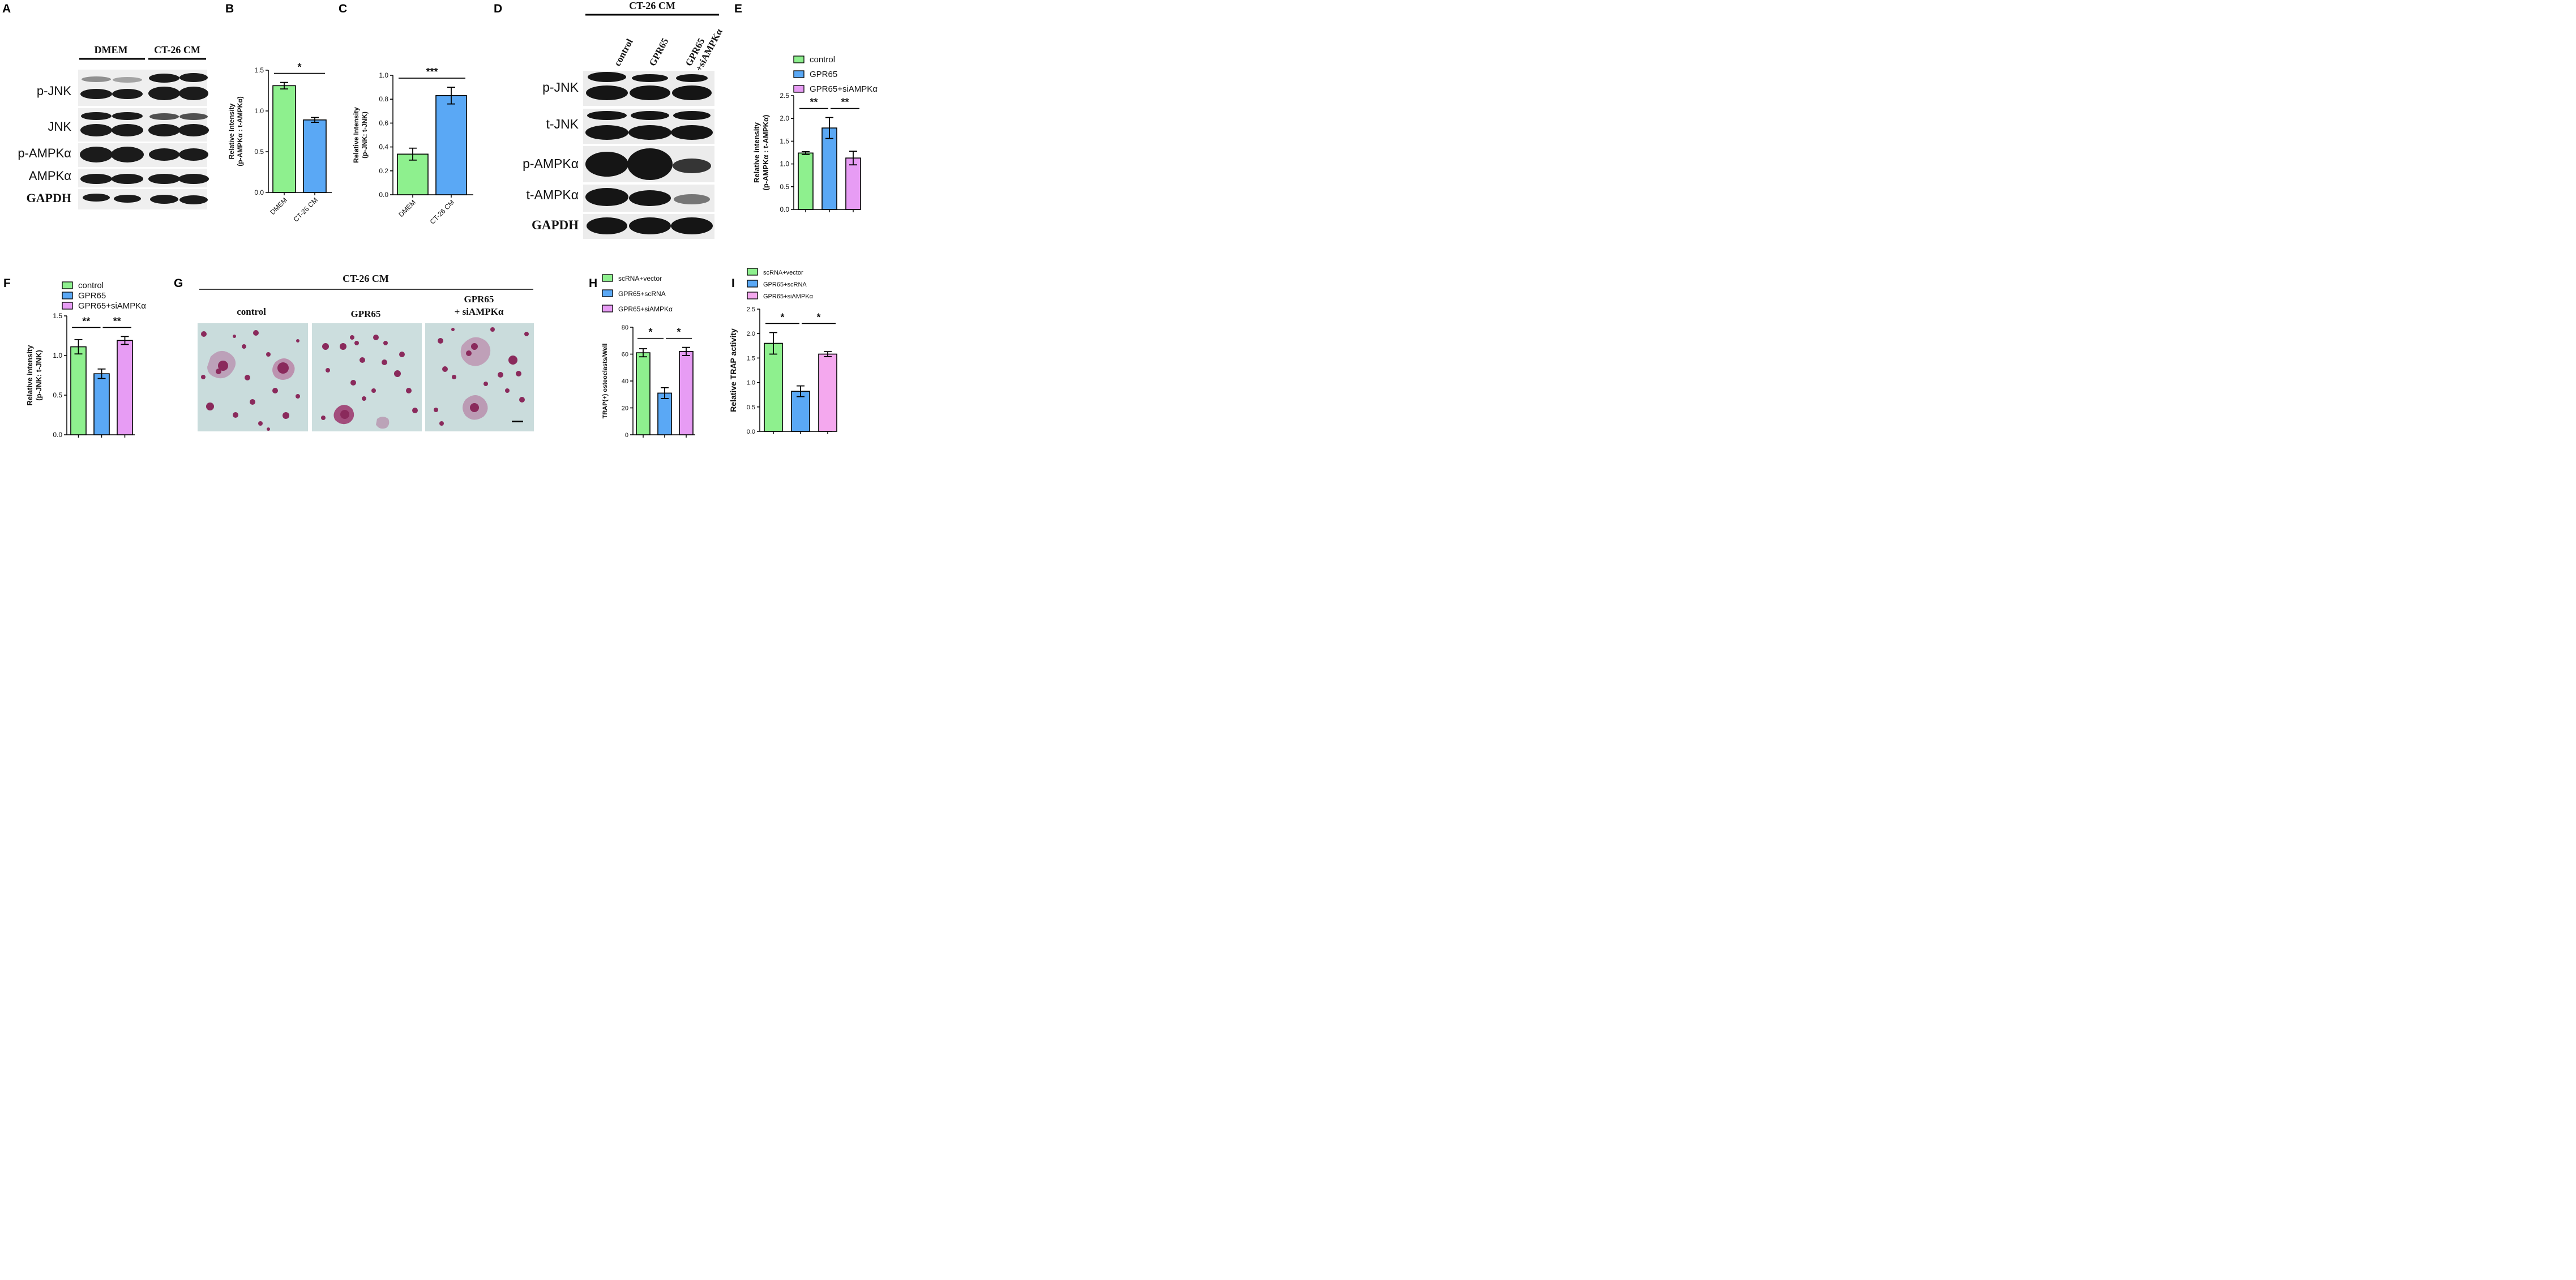 The width and height of the screenshot is (2576, 1280). Describe the element at coordinates (34, 376) in the screenshot. I see `y-axis-label: Relative intensity(p-JNK: t-JNK)` at that location.